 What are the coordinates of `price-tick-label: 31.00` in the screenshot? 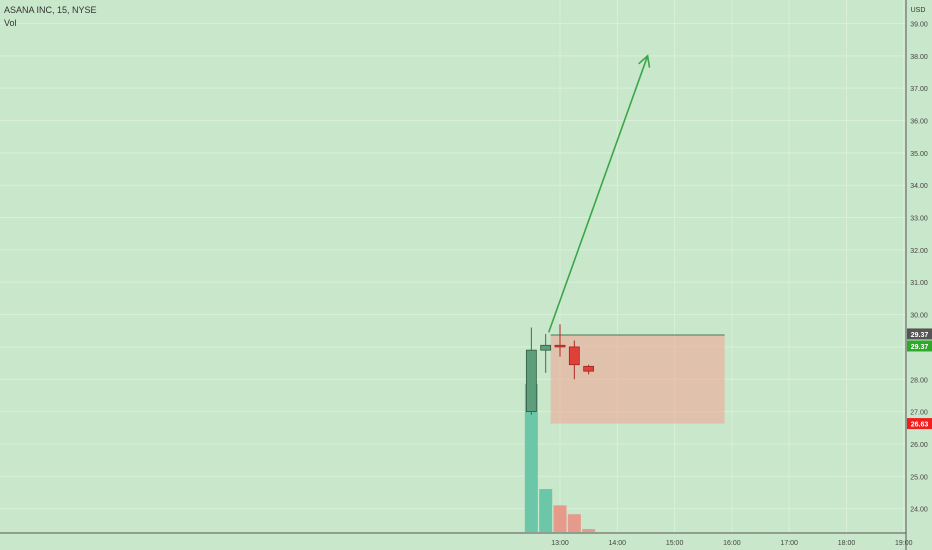 It's located at (919, 283).